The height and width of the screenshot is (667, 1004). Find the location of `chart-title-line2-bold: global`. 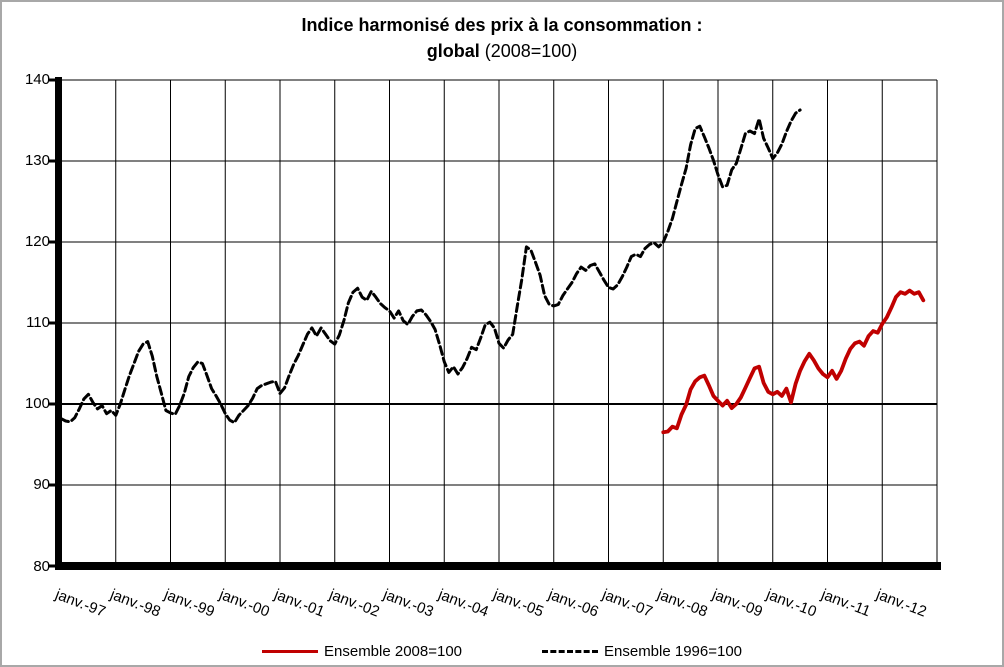

chart-title-line2-bold: global is located at coordinates (453, 51).